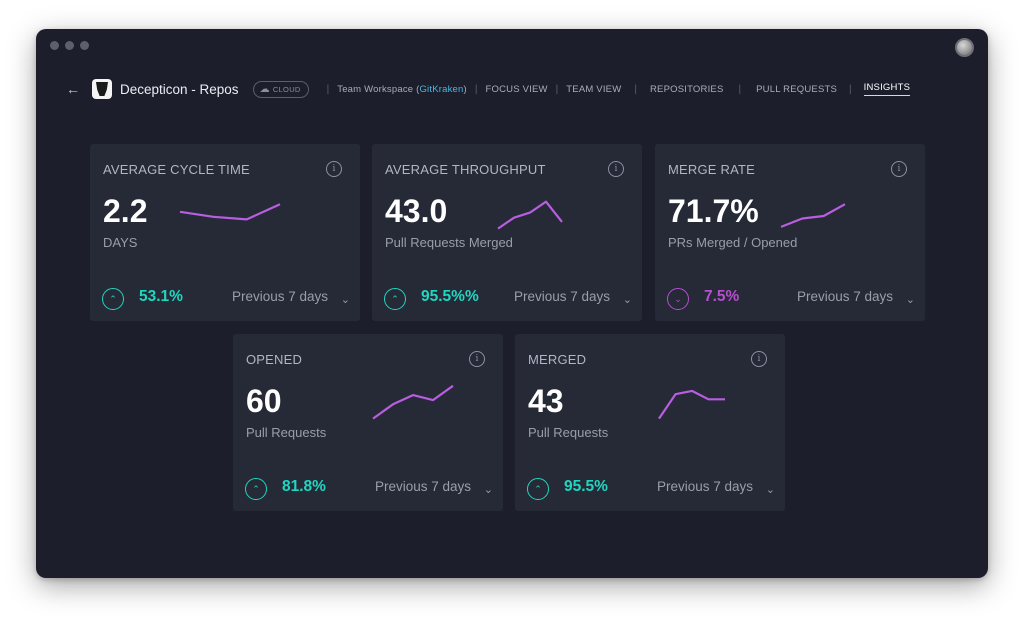 Image resolution: width=1024 pixels, height=622 pixels. I want to click on metric-value: 60, so click(264, 401).